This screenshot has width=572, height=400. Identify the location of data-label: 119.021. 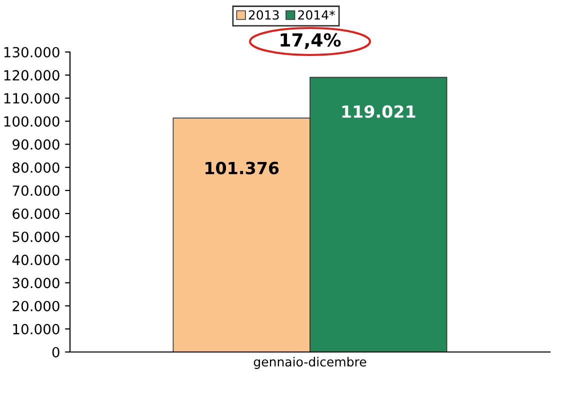
(379, 111).